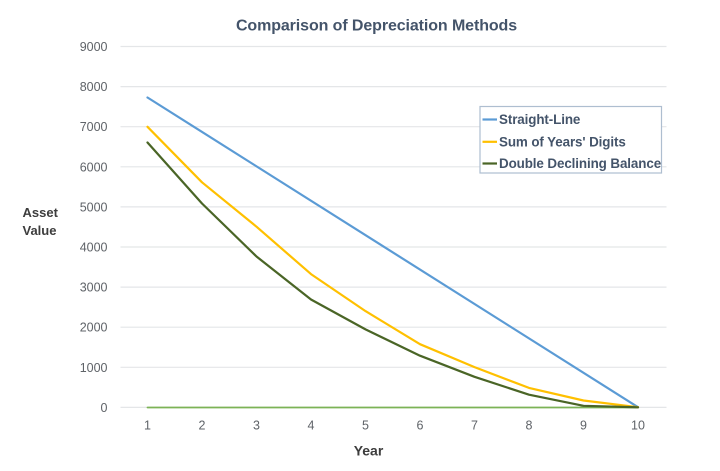 This screenshot has width=720, height=471. I want to click on svg-text: 8000, so click(94, 87).